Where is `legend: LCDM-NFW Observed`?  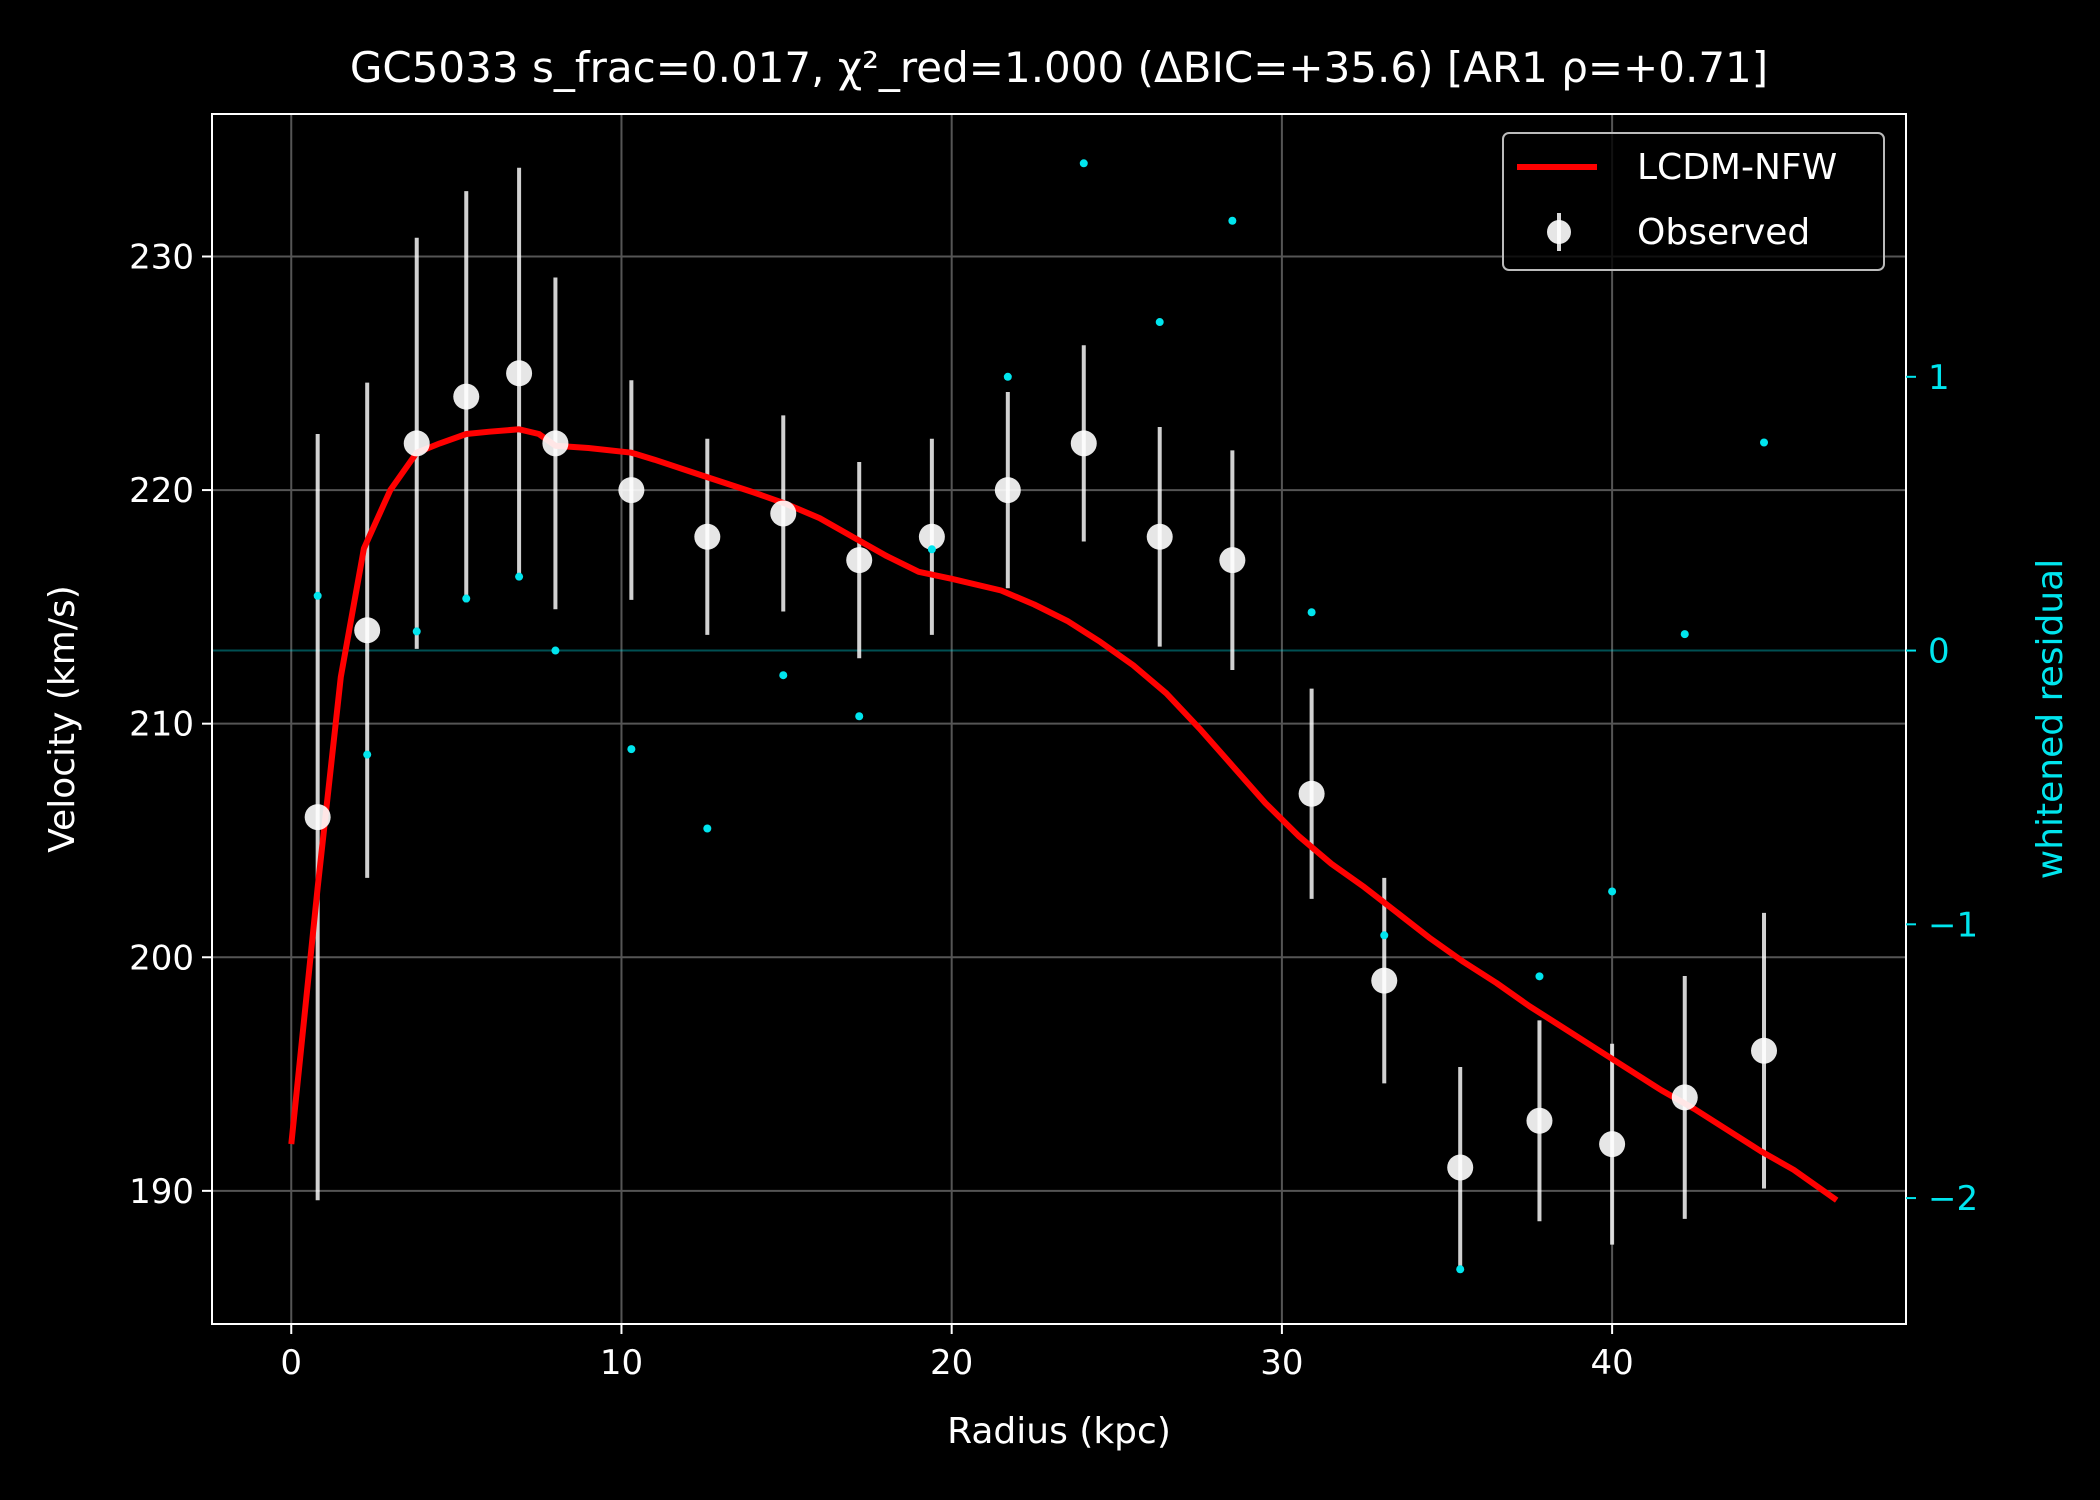
legend: LCDM-NFW Observed is located at coordinates (1693, 201).